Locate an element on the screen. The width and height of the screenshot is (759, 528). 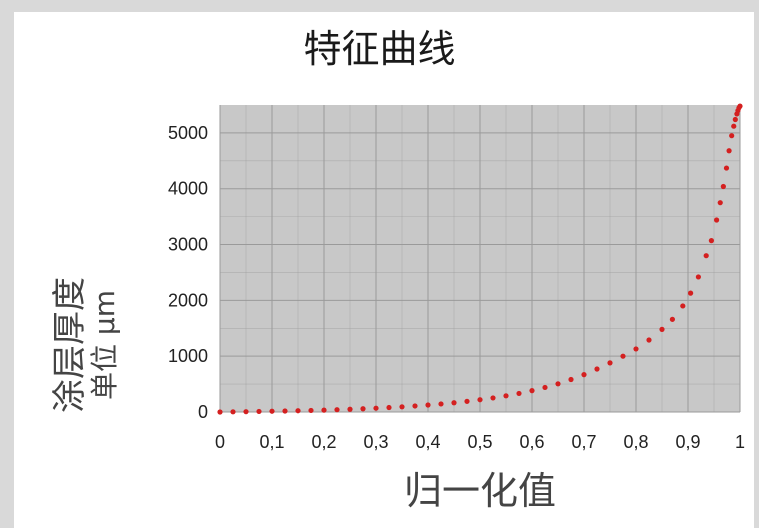
y-tick-label: 2000 is located at coordinates (188, 300).